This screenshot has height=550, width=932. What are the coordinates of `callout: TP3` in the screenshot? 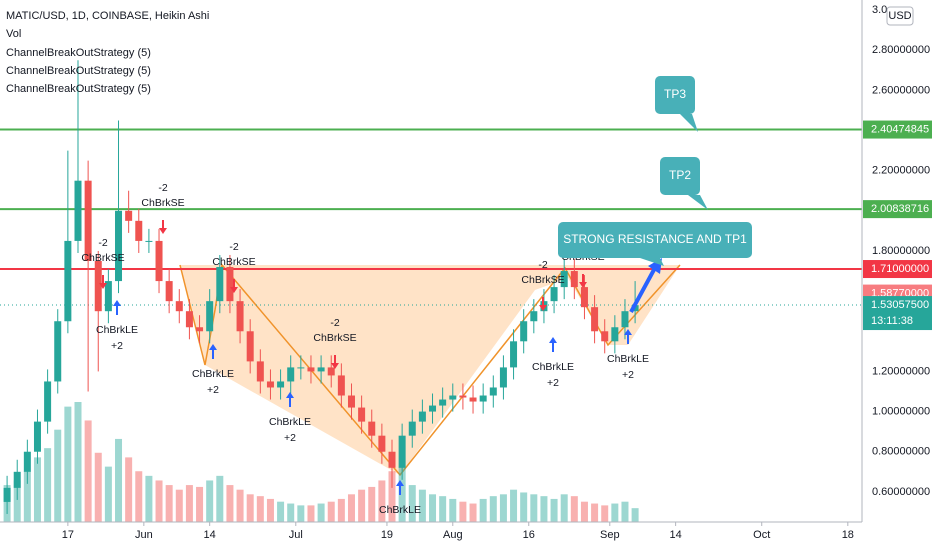 It's located at (676, 104).